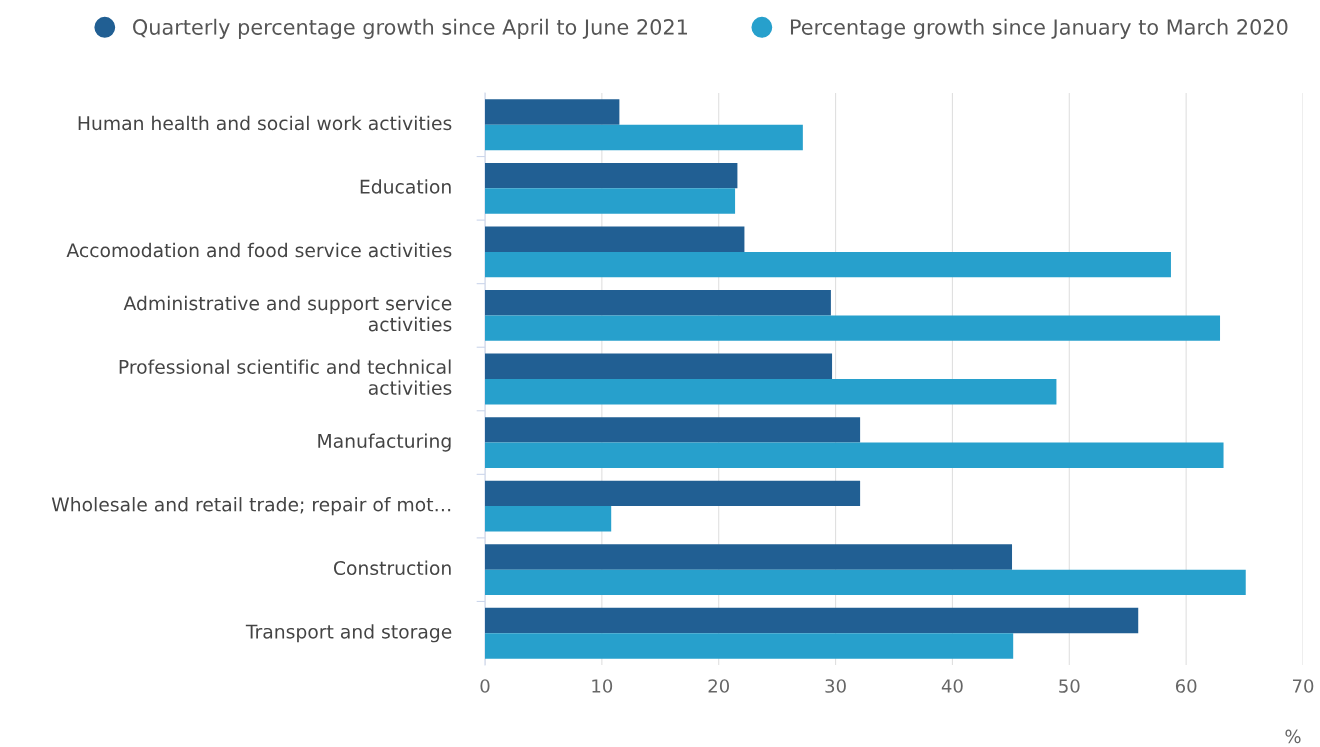 This screenshot has height=747, width=1320. What do you see at coordinates (485, 686) in the screenshot?
I see `x-tick-label: 0` at bounding box center [485, 686].